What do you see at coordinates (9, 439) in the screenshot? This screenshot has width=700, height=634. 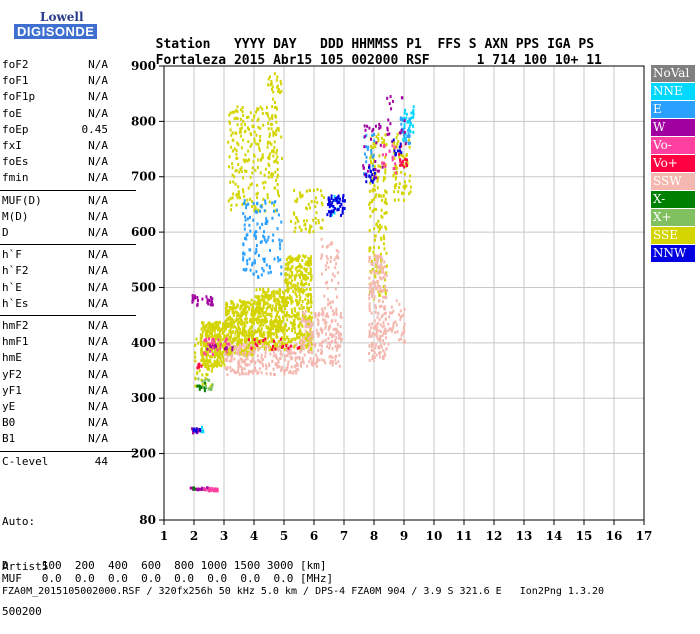 I see `param-name: B1` at bounding box center [9, 439].